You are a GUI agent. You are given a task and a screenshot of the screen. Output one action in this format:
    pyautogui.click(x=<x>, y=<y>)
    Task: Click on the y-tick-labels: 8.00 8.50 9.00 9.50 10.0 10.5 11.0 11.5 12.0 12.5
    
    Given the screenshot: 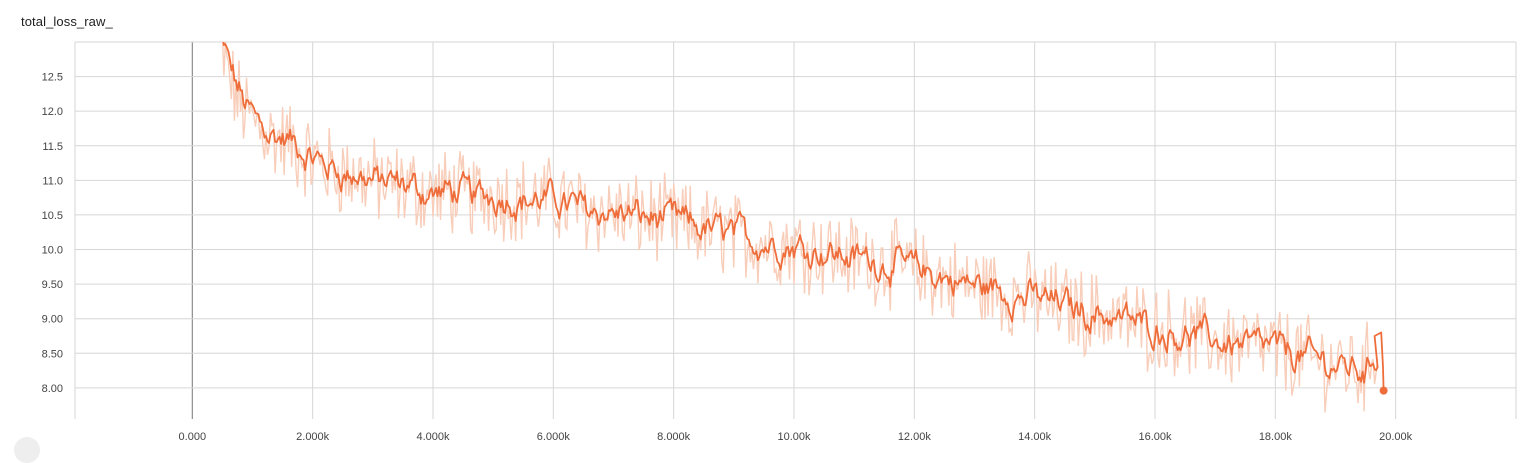 What is the action you would take?
    pyautogui.click(x=52, y=233)
    